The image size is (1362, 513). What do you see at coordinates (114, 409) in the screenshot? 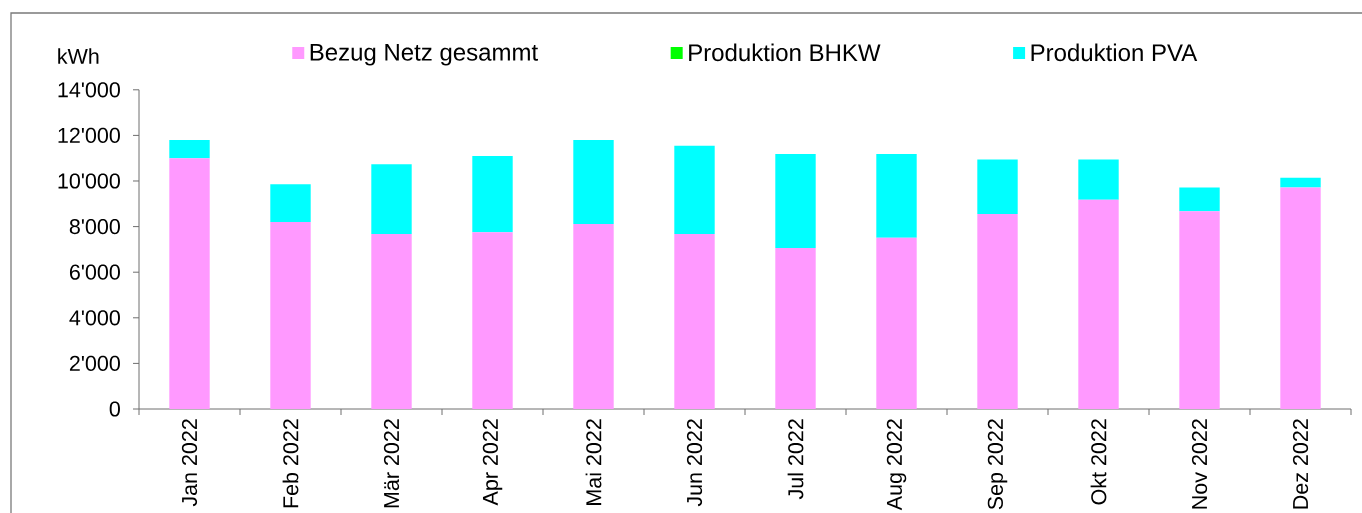
I see `y-tick-label: 0` at bounding box center [114, 409].